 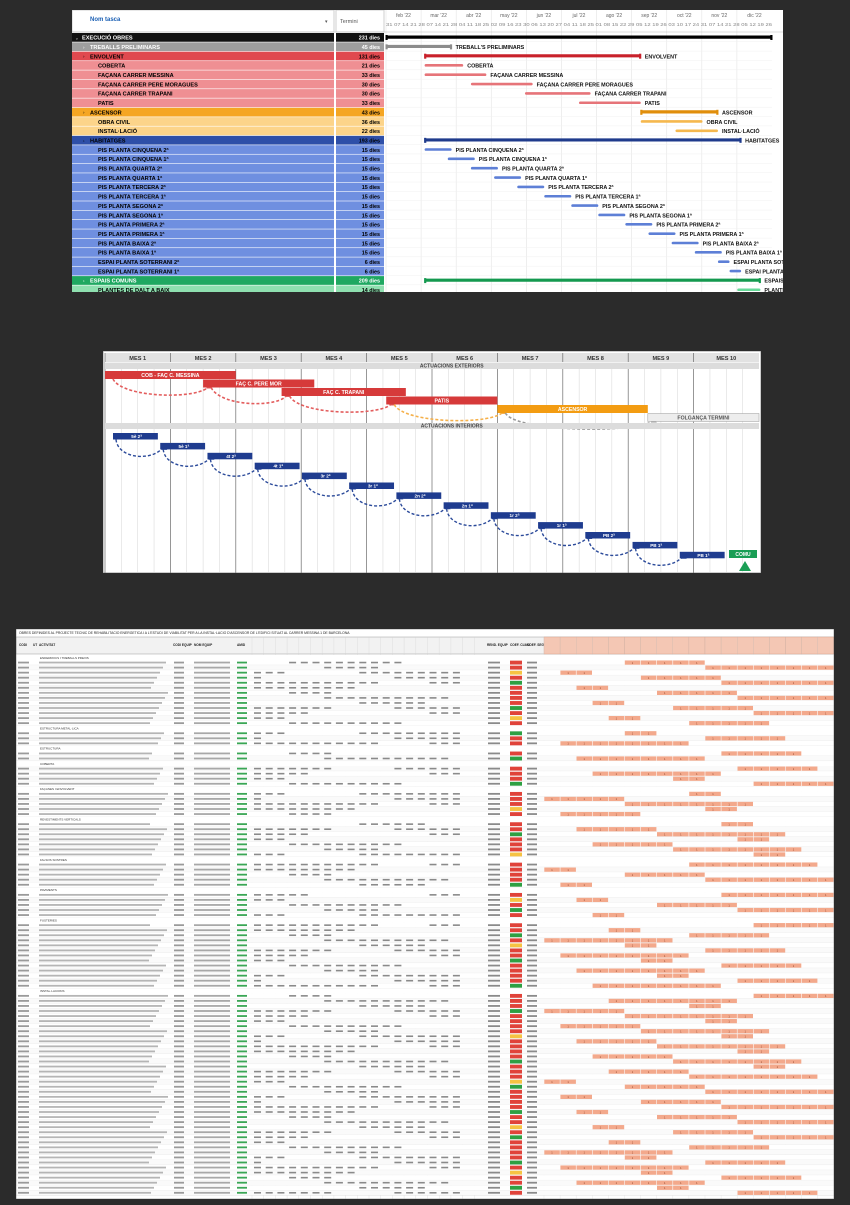 I want to click on plan-interior-label: PB 1ª, so click(x=703, y=555).